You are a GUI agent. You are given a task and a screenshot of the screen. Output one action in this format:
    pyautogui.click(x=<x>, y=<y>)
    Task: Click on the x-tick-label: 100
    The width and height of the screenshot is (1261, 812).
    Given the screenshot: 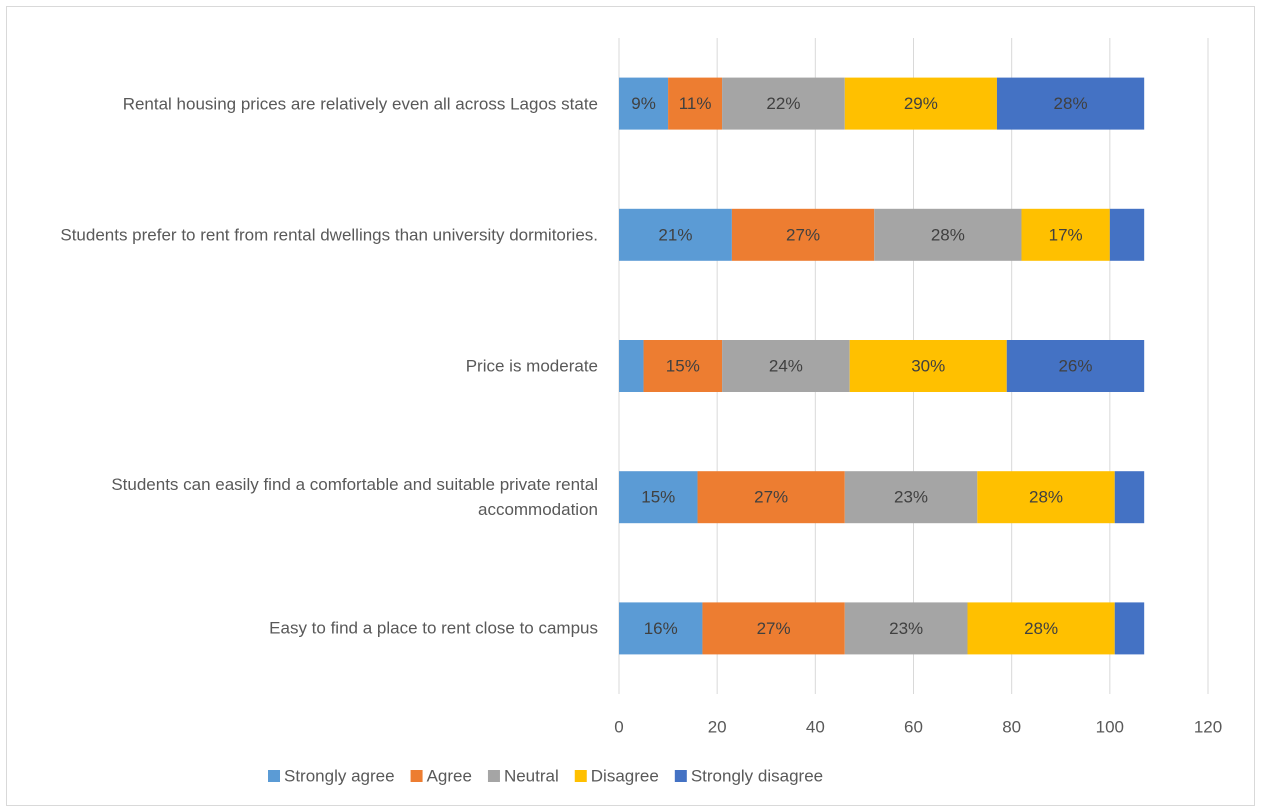 What is the action you would take?
    pyautogui.click(x=1110, y=726)
    